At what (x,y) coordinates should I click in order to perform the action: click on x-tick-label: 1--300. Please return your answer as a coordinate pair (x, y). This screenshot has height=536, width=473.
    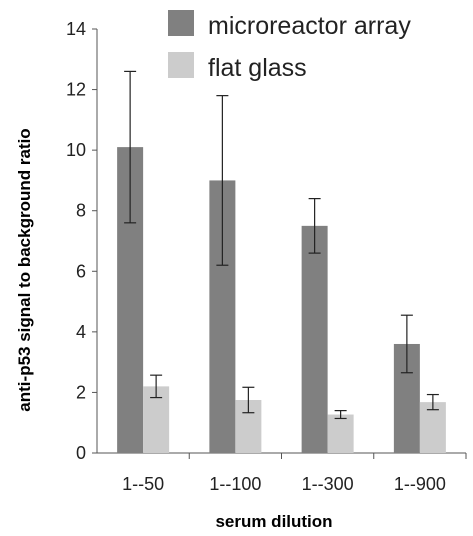
    Looking at the image, I should click on (328, 484).